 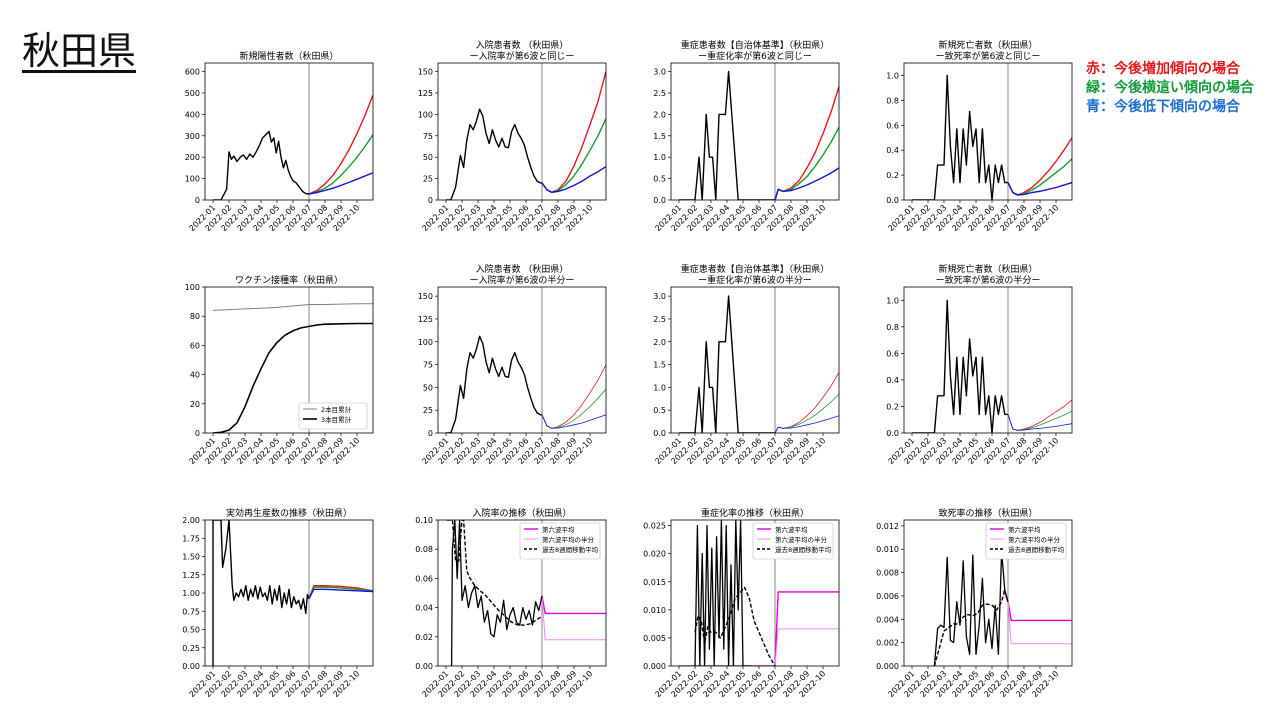 What do you see at coordinates (336, 409) in the screenshot?
I see `legend-label: 2本目累計` at bounding box center [336, 409].